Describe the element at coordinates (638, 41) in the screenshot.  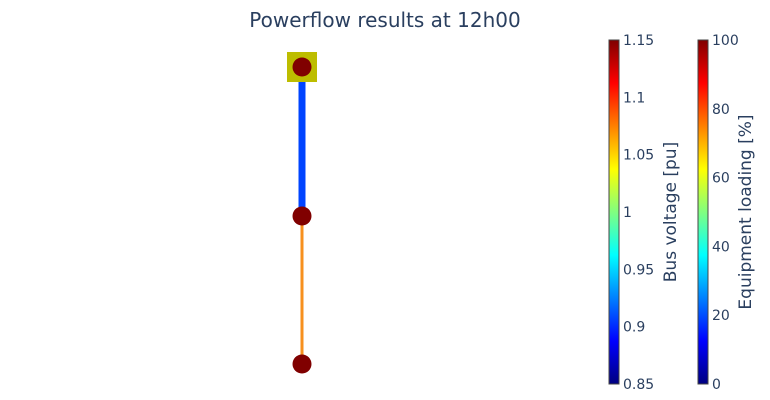
I see `colorbar-tick-label: 1.15` at that location.